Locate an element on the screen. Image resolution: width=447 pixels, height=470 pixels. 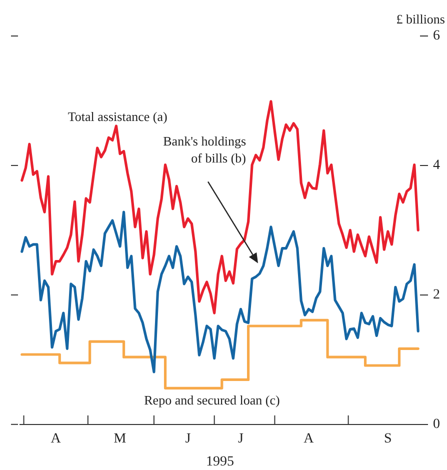
x-tick-label: S is located at coordinates (388, 438).